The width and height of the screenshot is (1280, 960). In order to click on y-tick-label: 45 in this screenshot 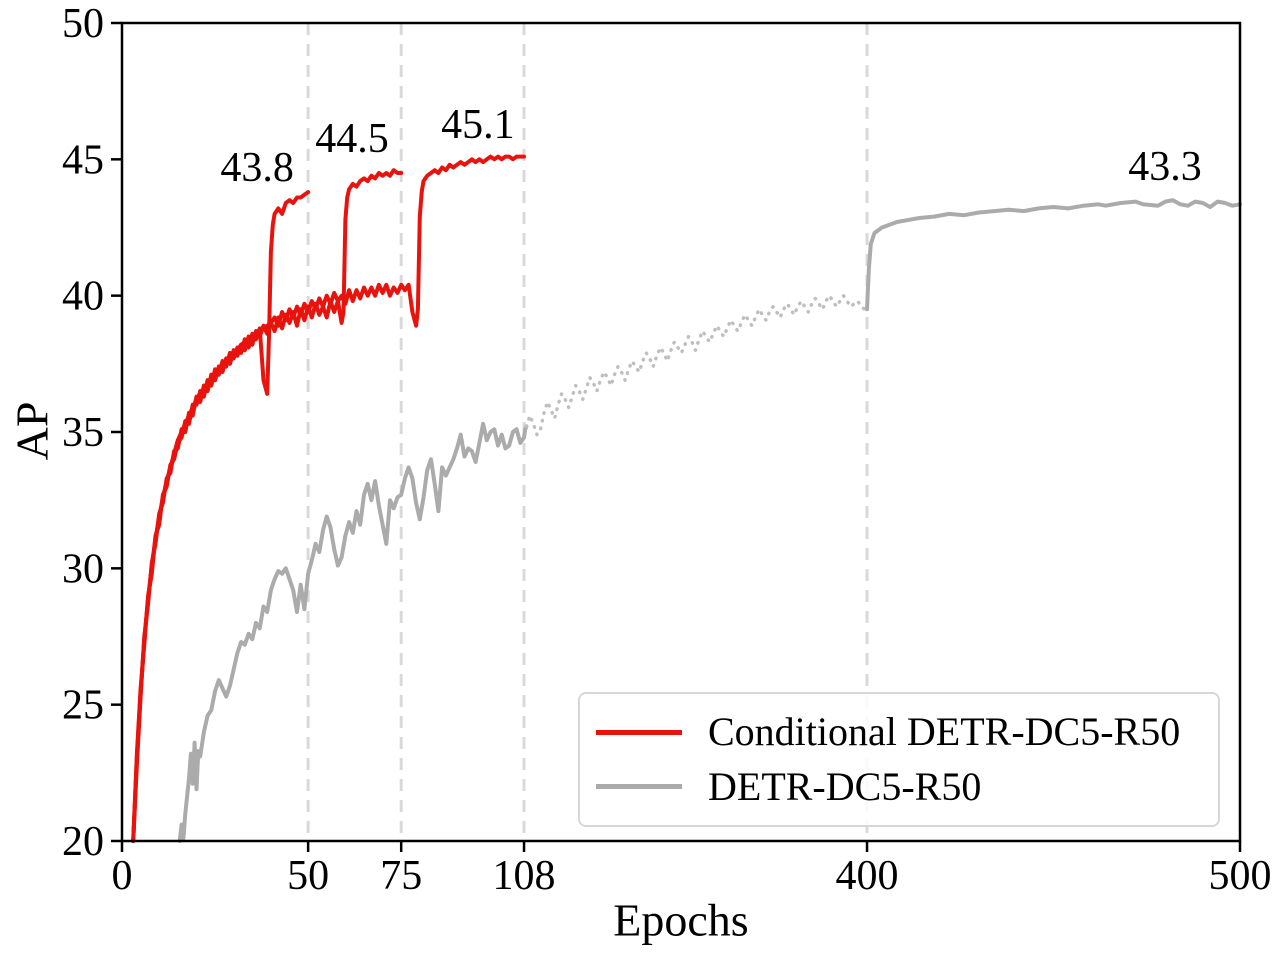, I will do `click(83, 160)`.